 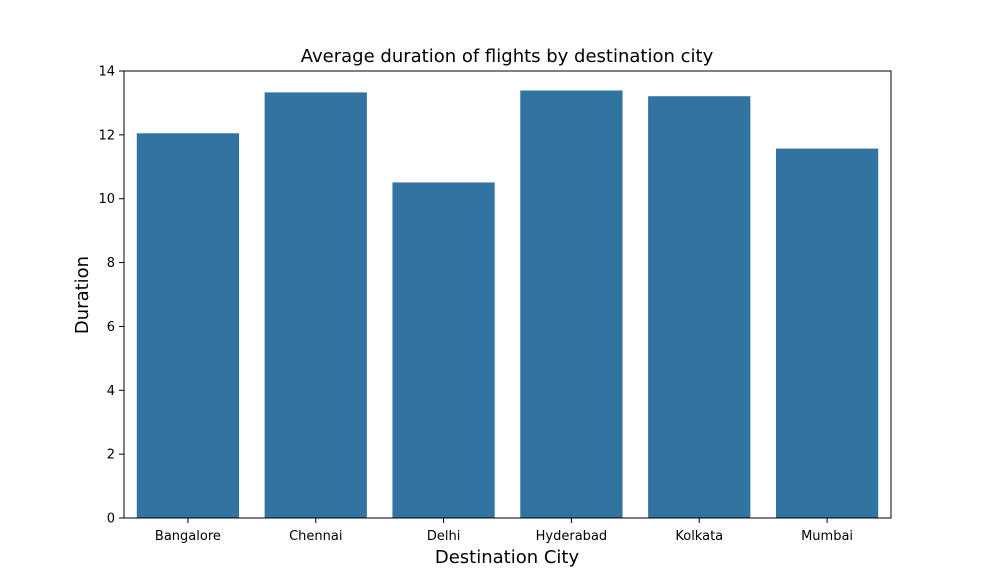 I want to click on x-tick-label: Chennai, so click(x=315, y=536).